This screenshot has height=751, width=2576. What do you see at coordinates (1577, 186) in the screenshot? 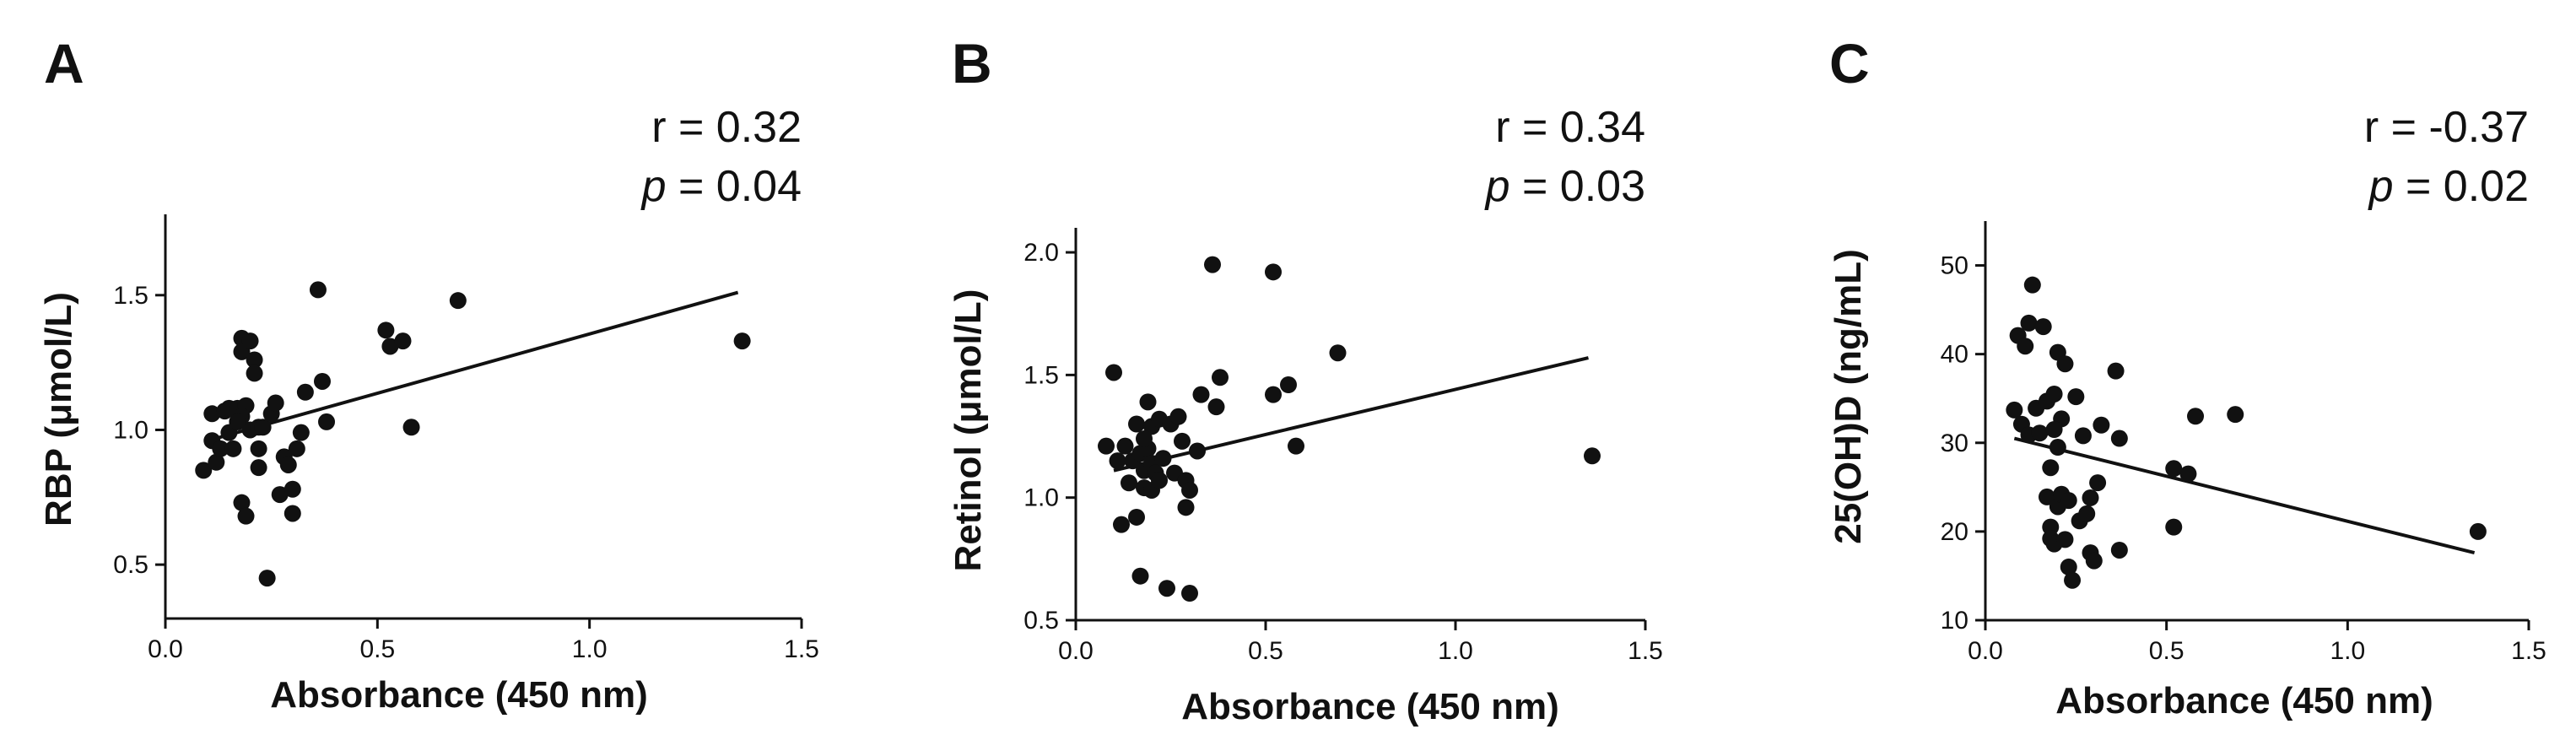
I see `panel-b-p-number: = 0.03` at bounding box center [1577, 186].